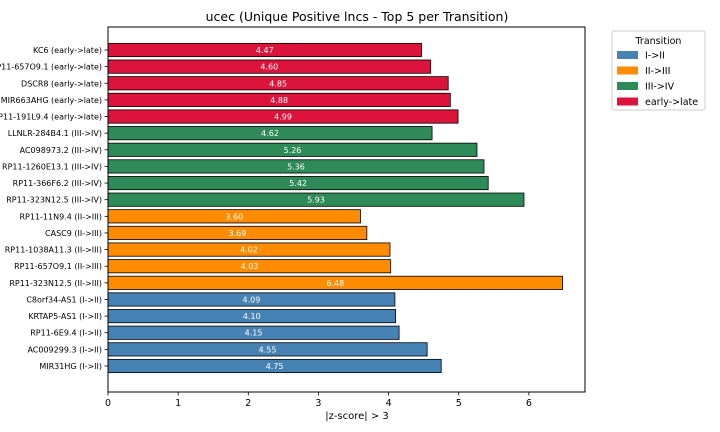 The width and height of the screenshot is (720, 432). What do you see at coordinates (660, 87) in the screenshot?
I see `legend-entry-label: III->IV` at bounding box center [660, 87].